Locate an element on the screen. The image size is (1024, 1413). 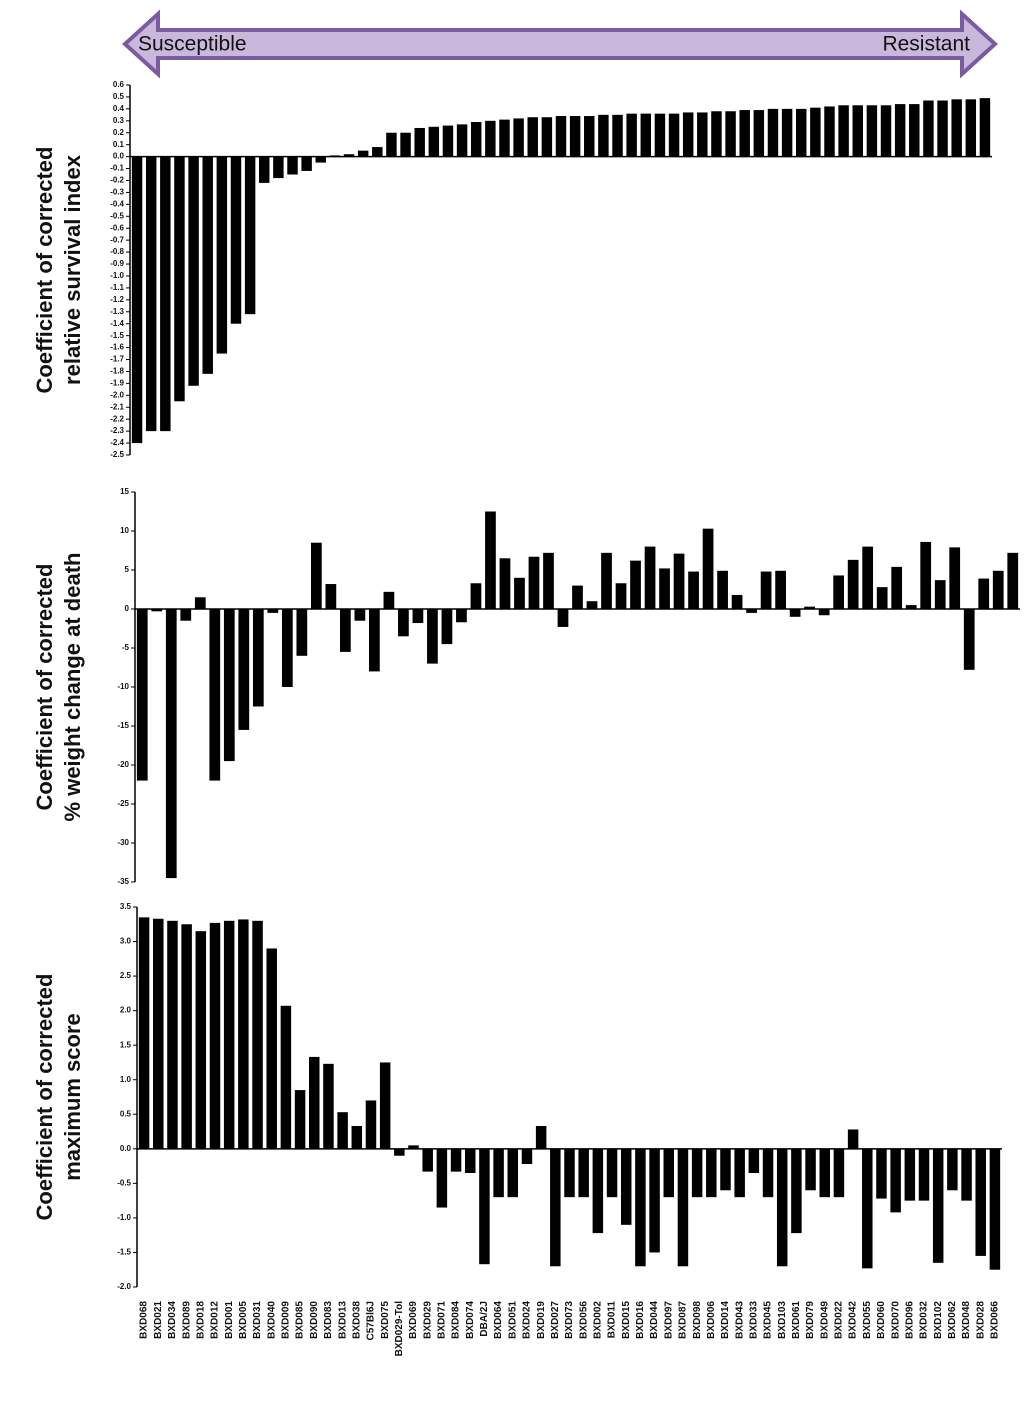
x-tick-label: BXD084 is located at coordinates (456, 1320).